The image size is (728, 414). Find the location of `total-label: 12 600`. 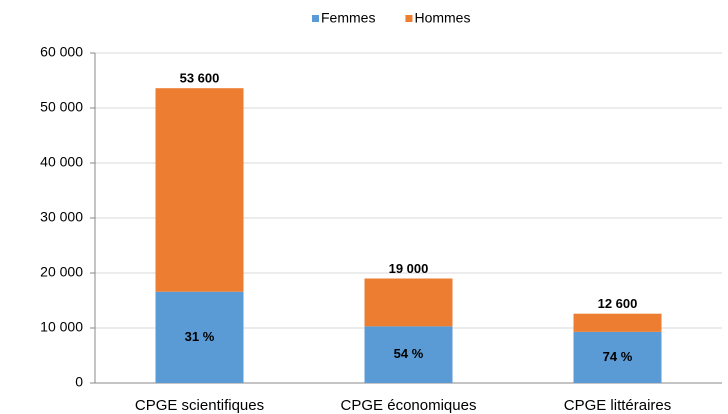

total-label: 12 600 is located at coordinates (618, 303).